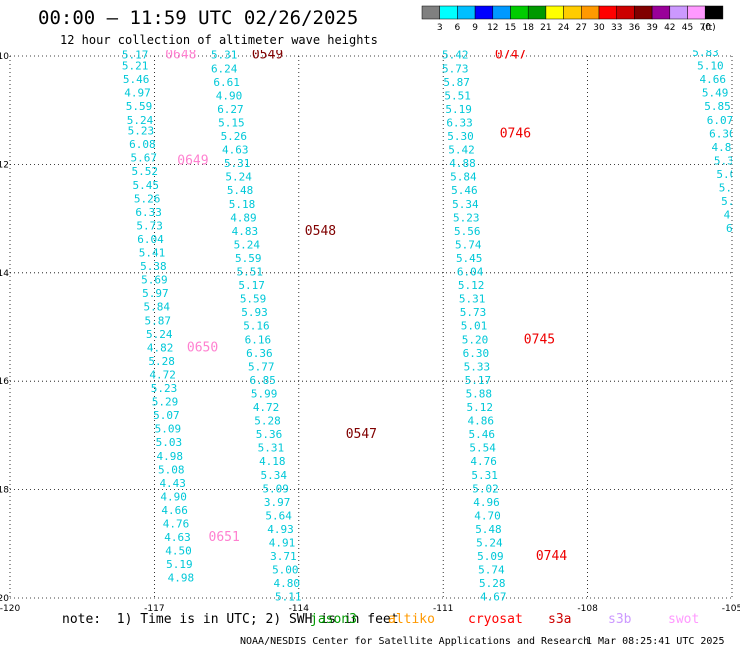 The image size is (740, 650). What do you see at coordinates (144, 158) in the screenshot?
I see `wave-height-value: 5.67` at bounding box center [144, 158].